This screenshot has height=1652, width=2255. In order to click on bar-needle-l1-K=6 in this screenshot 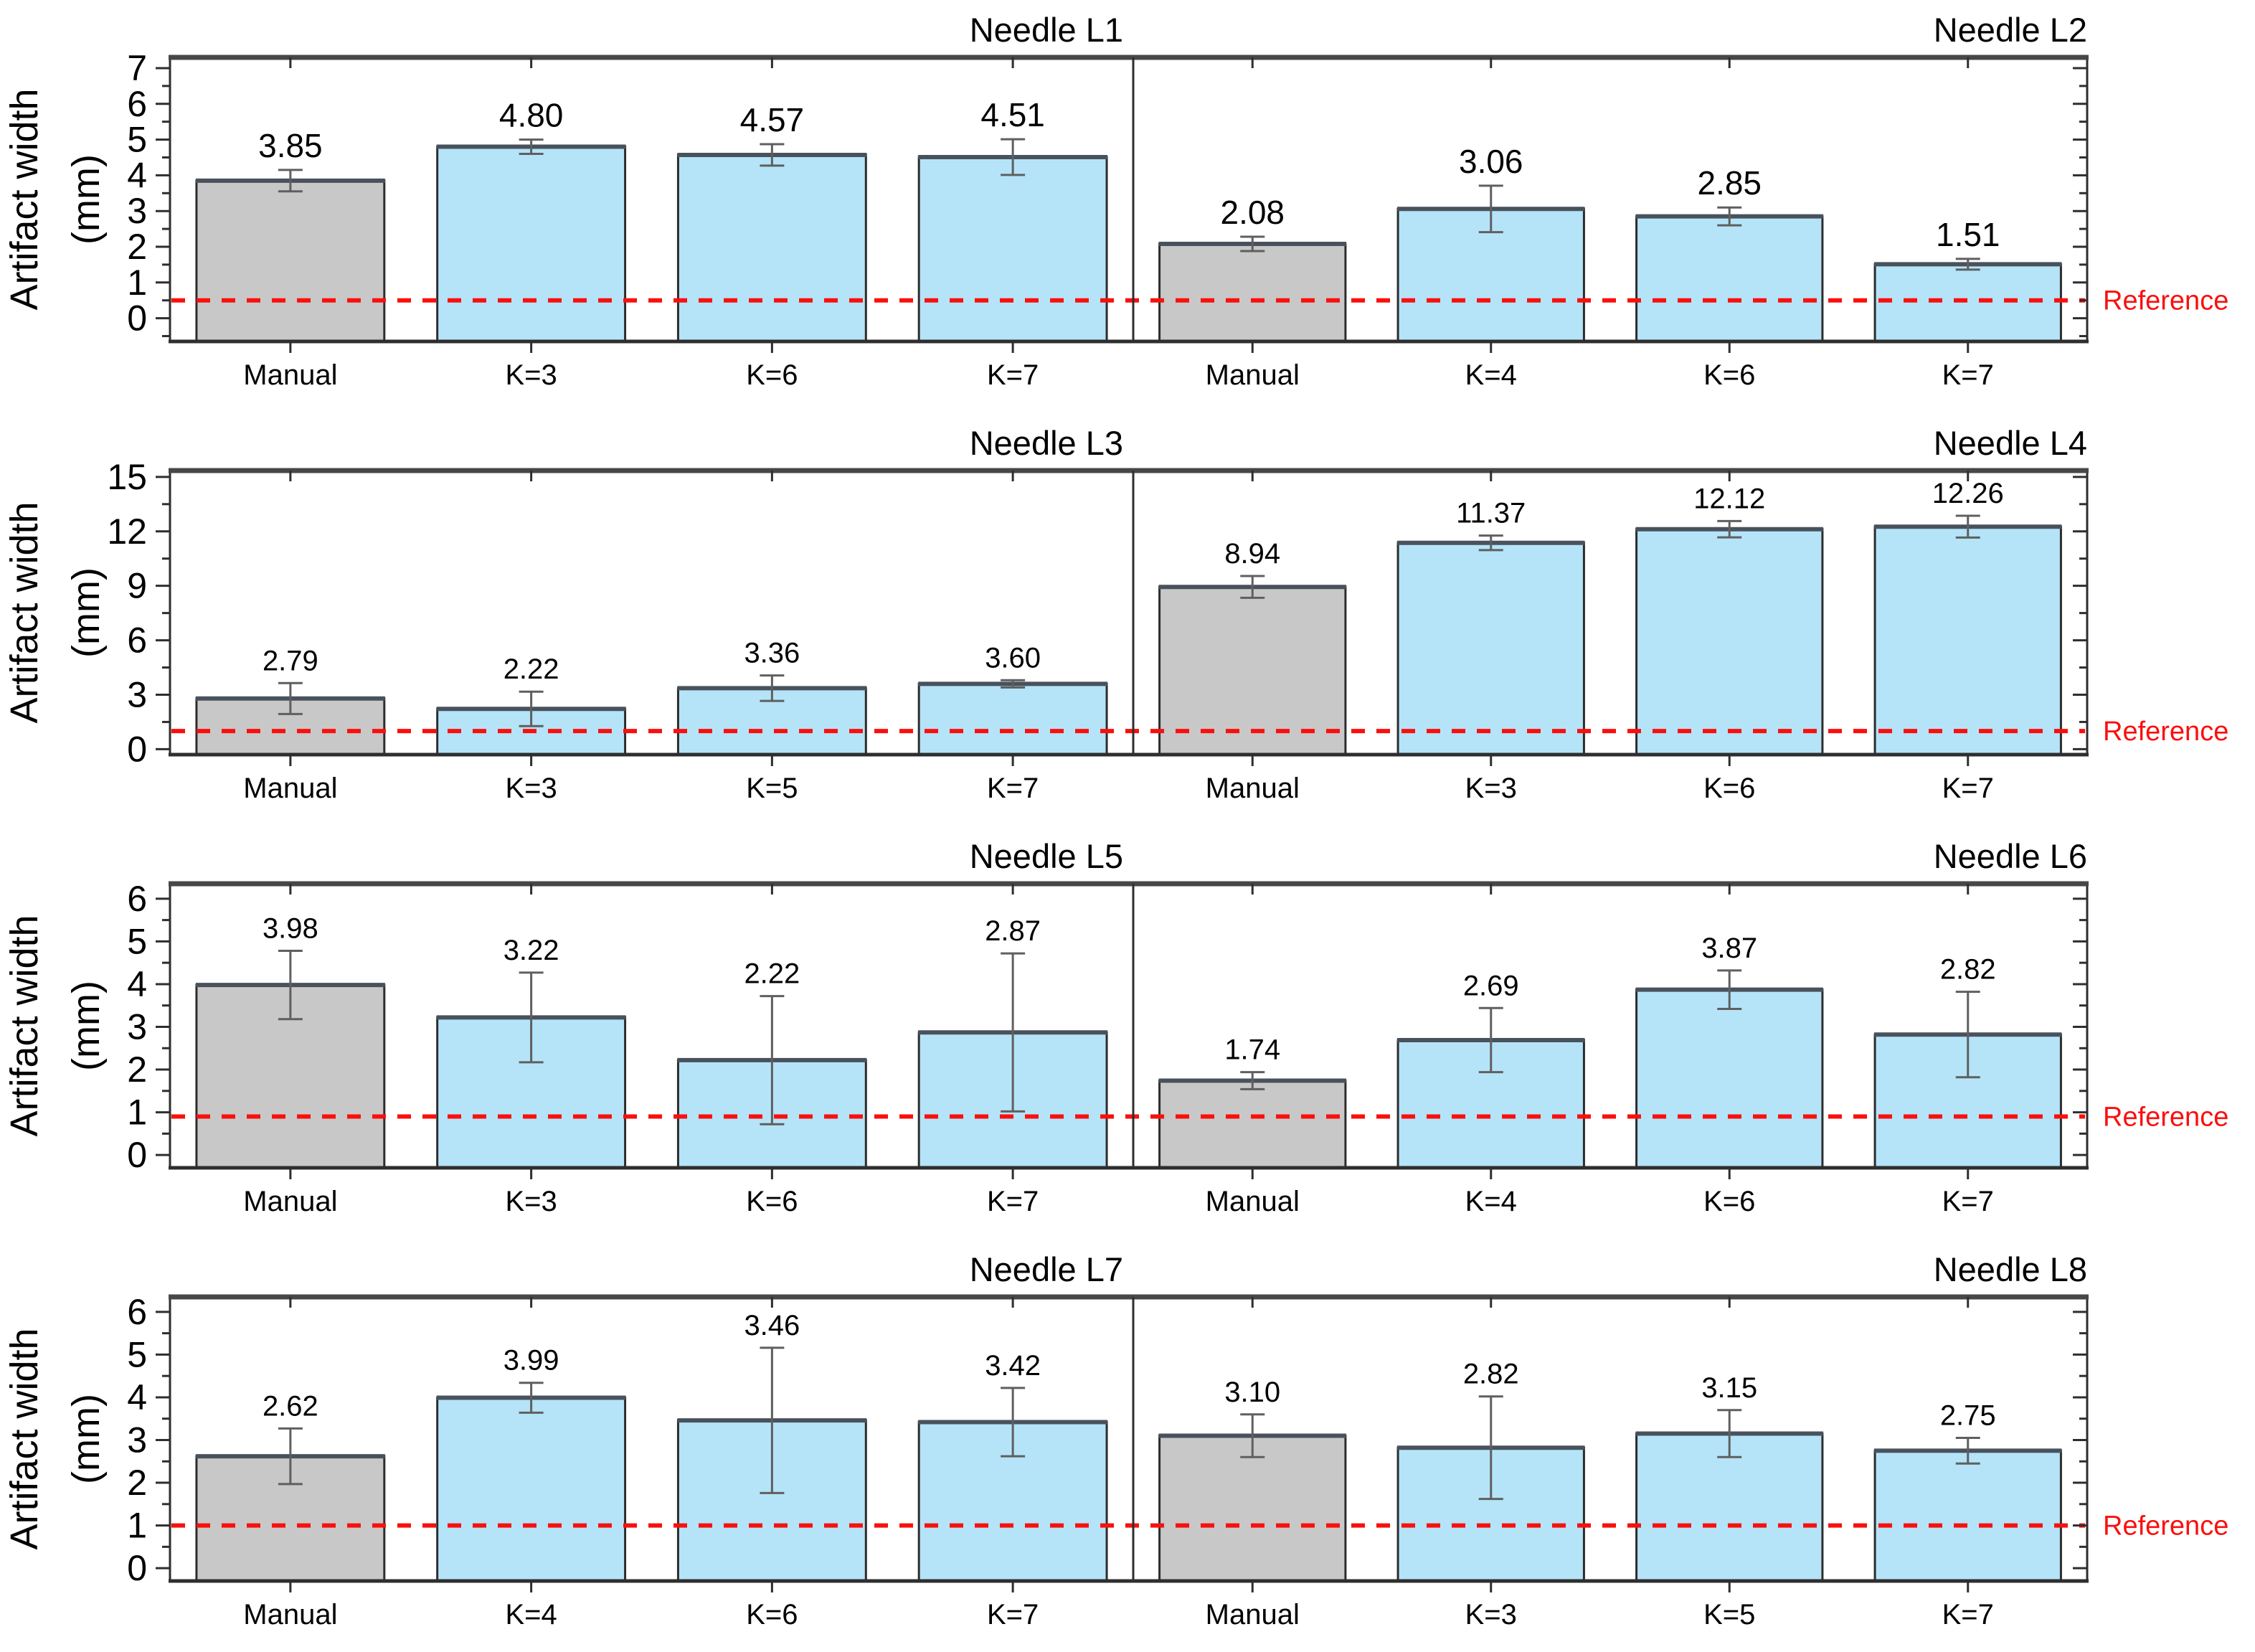, I will do `click(772, 248)`.